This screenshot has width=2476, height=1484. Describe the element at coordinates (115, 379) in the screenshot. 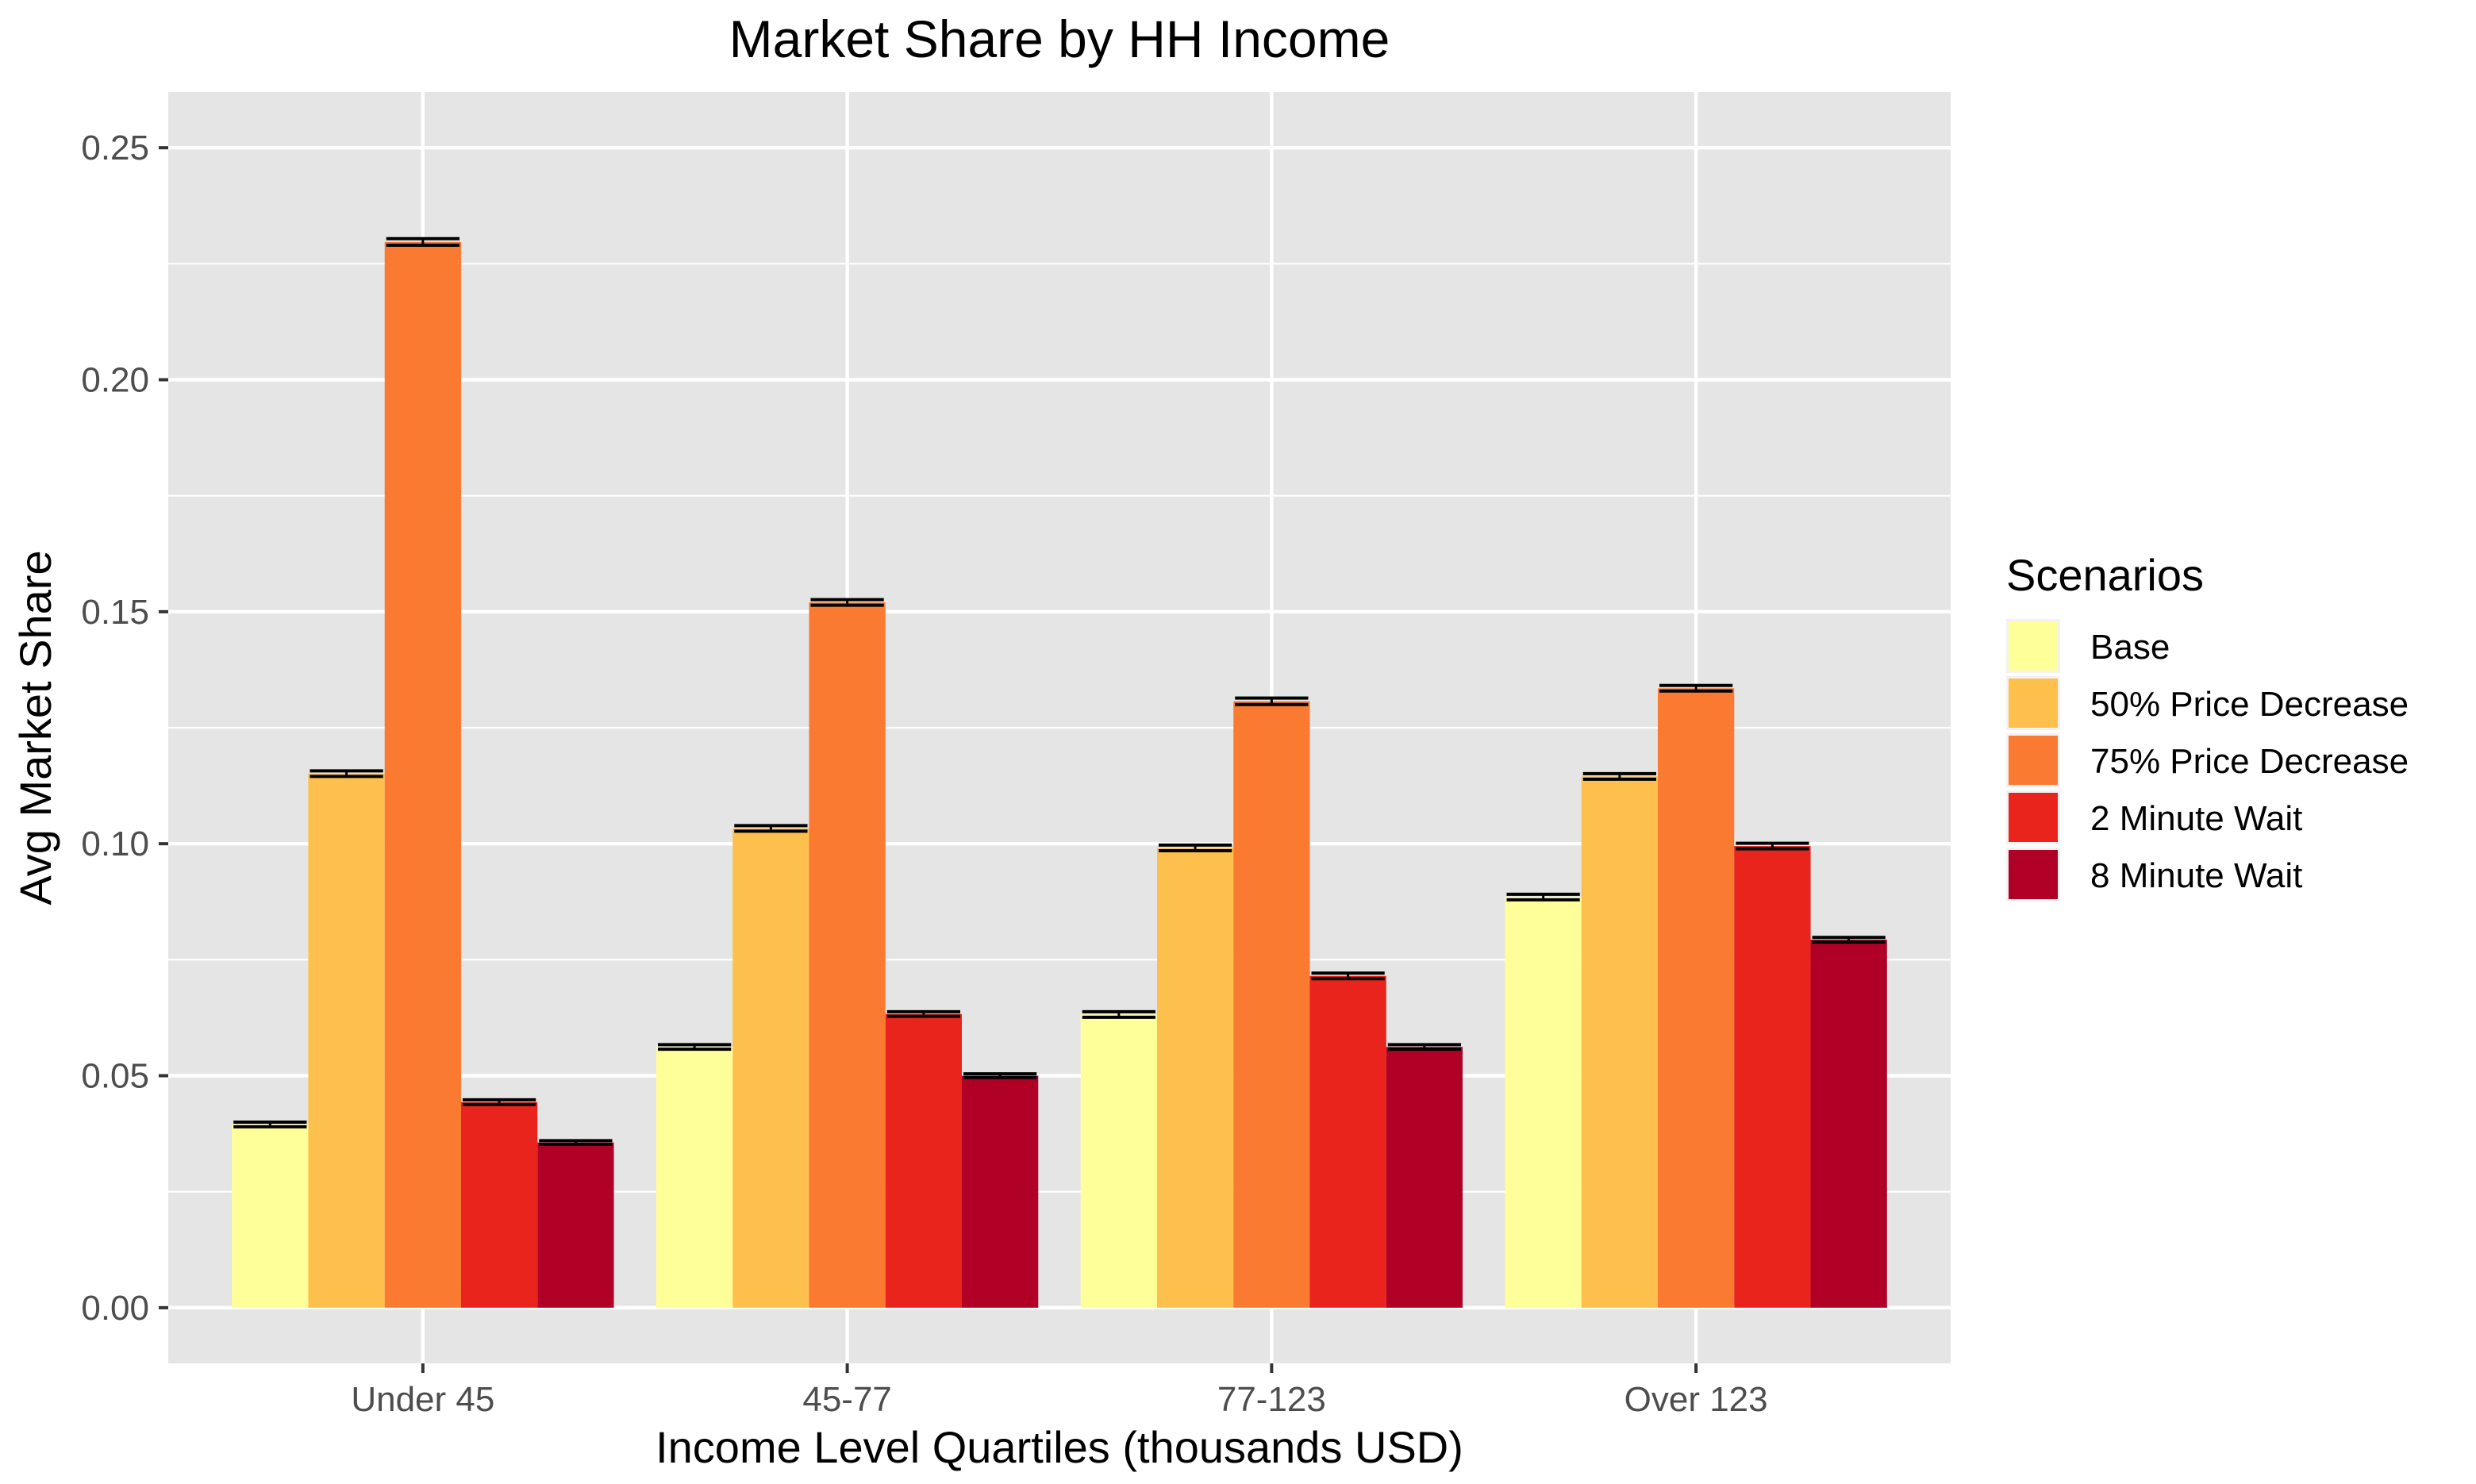

I see `y-tick-label: 0.20` at that location.